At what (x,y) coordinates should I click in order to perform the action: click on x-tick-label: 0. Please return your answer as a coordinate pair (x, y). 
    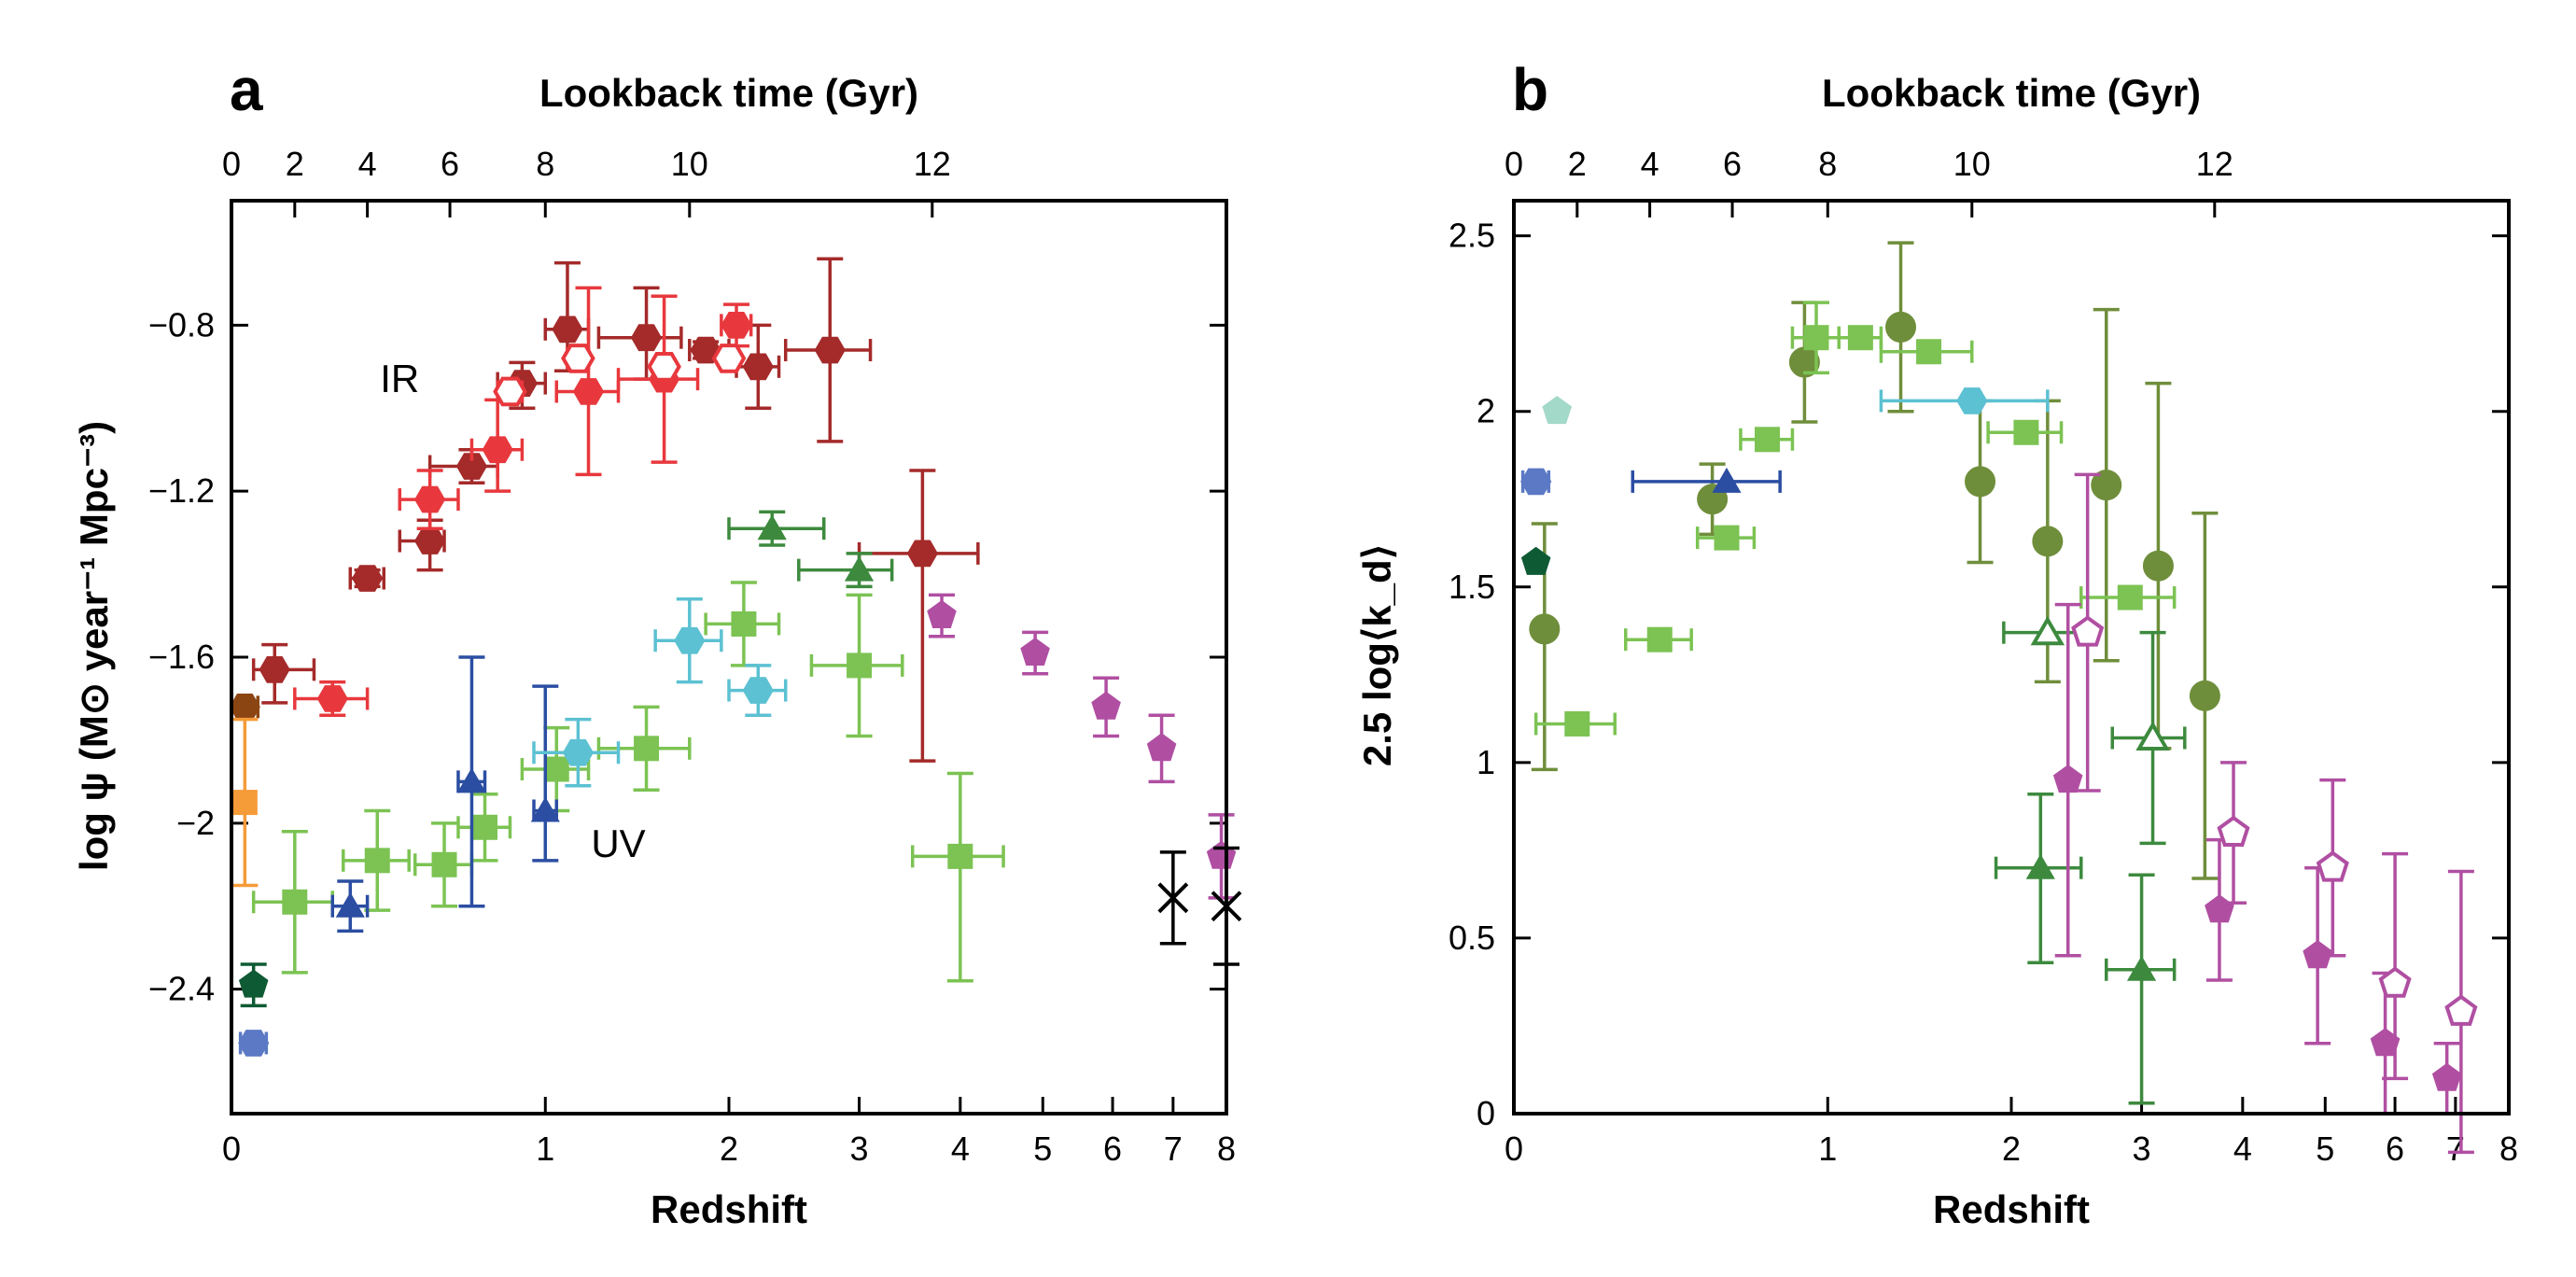
    Looking at the image, I should click on (1514, 1149).